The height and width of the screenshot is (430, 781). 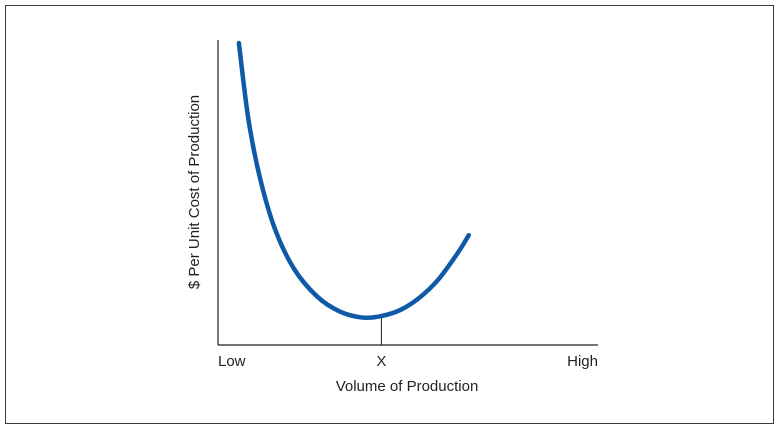 What do you see at coordinates (194, 192) in the screenshot?
I see `y-axis-title: $ Per Unit Cost of Production` at bounding box center [194, 192].